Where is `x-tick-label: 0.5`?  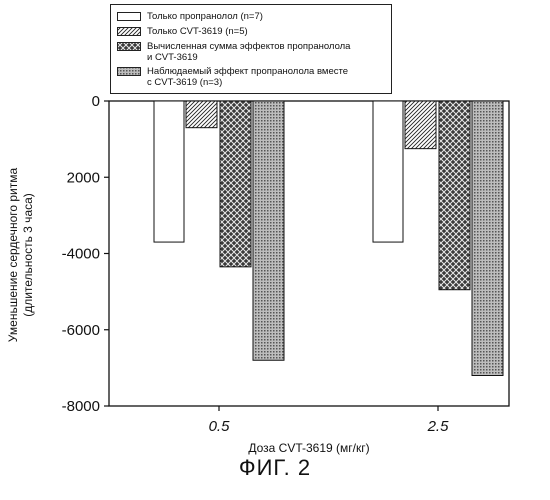 x-tick-label: 0.5 is located at coordinates (220, 426).